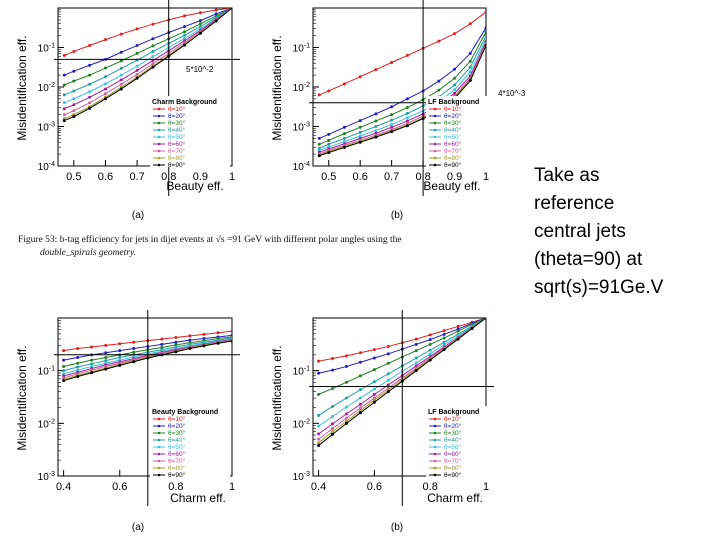  What do you see at coordinates (184, 102) in the screenshot?
I see `legend-title: Charm Background` at bounding box center [184, 102].